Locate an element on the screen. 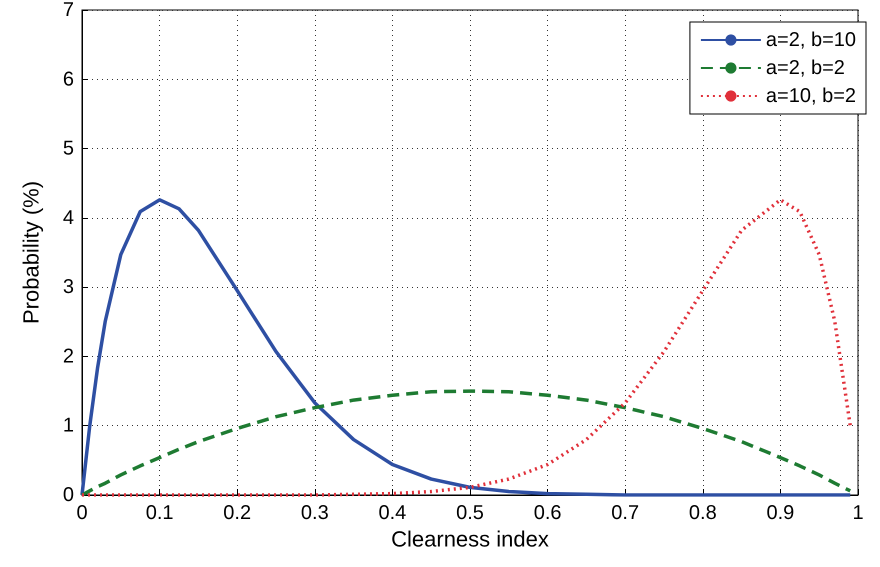 Image resolution: width=880 pixels, height=567 pixels. legend-label: a=2, b=10 is located at coordinates (811, 40).